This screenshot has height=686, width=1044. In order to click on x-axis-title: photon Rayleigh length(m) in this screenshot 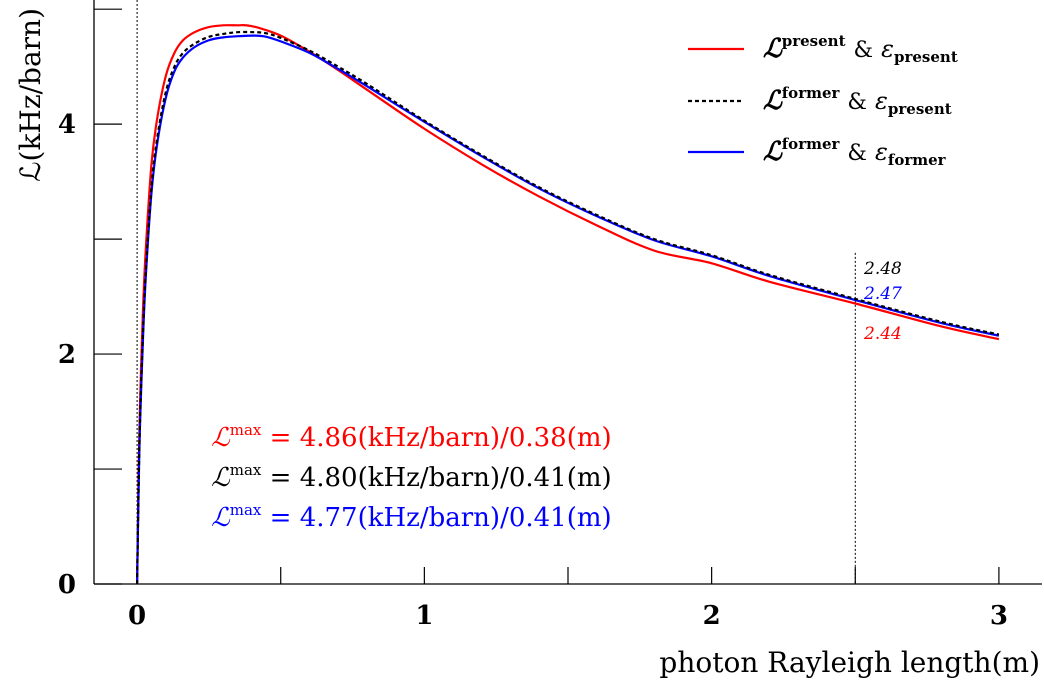, I will do `click(849, 662)`.